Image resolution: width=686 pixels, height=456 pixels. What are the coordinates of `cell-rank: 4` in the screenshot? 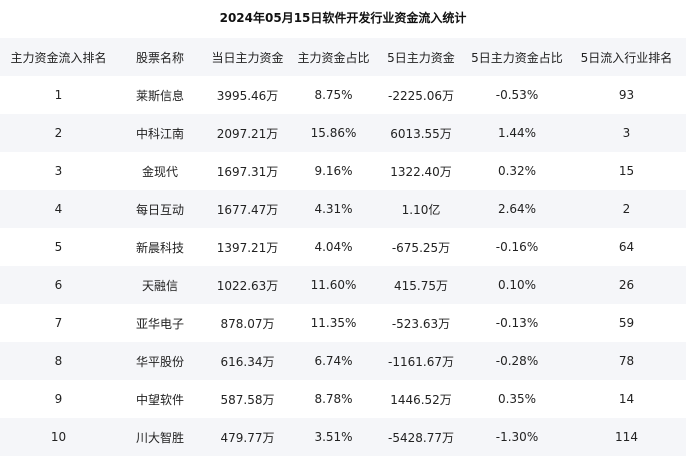 It's located at (58, 209).